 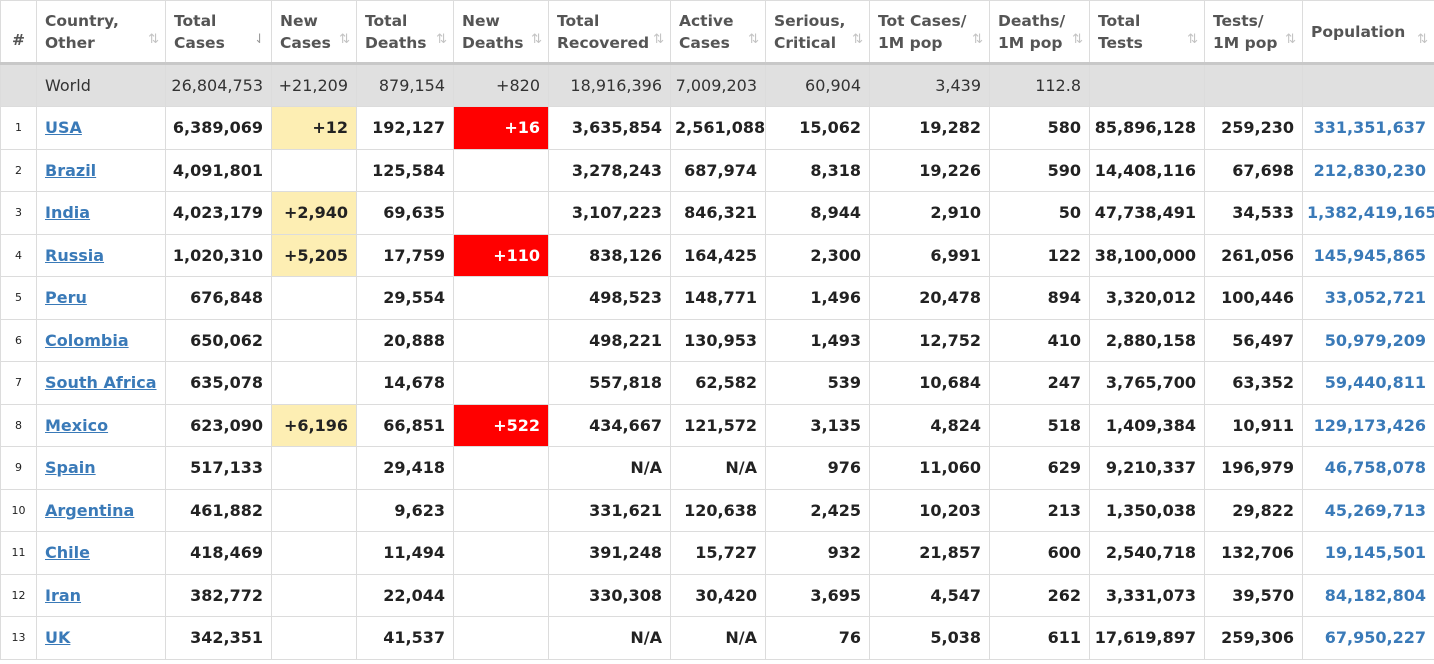 I want to click on new-cases-cell: +12, so click(x=314, y=128).